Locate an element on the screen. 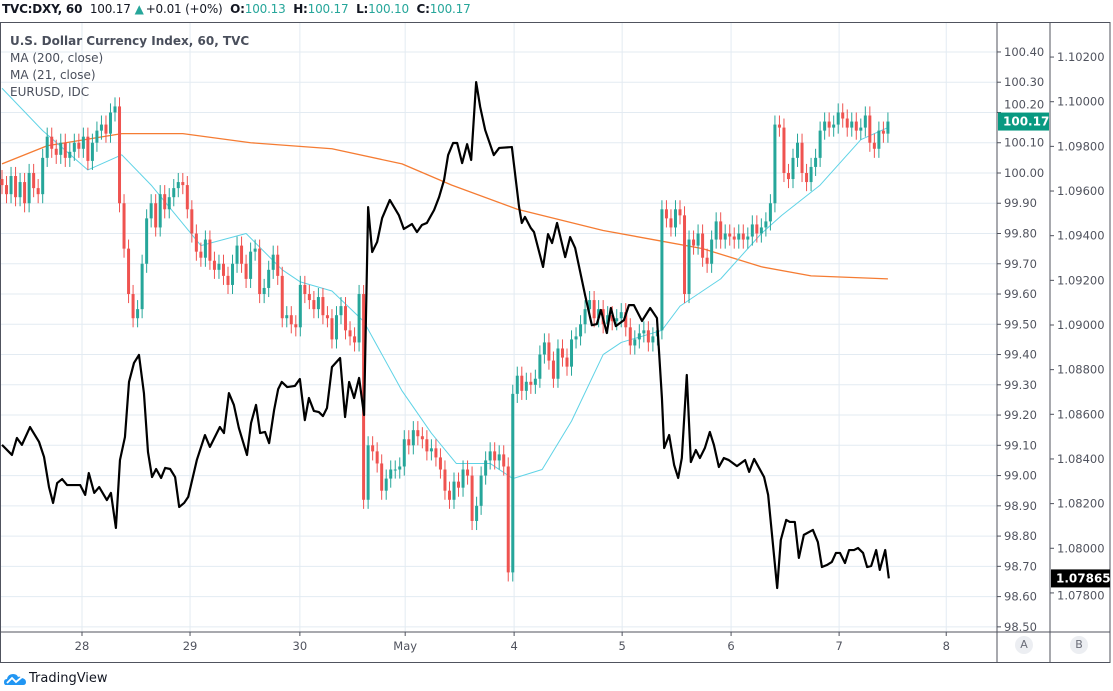 The height and width of the screenshot is (691, 1113). tradingview-logo: TradingView is located at coordinates (56, 678).